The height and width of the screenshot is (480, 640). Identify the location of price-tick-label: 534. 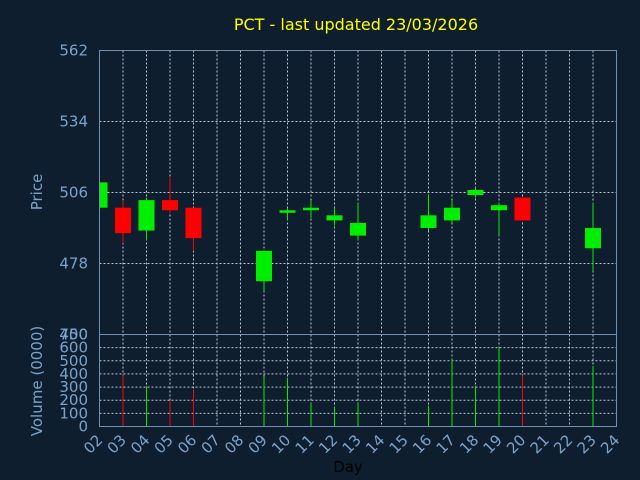
(73, 122).